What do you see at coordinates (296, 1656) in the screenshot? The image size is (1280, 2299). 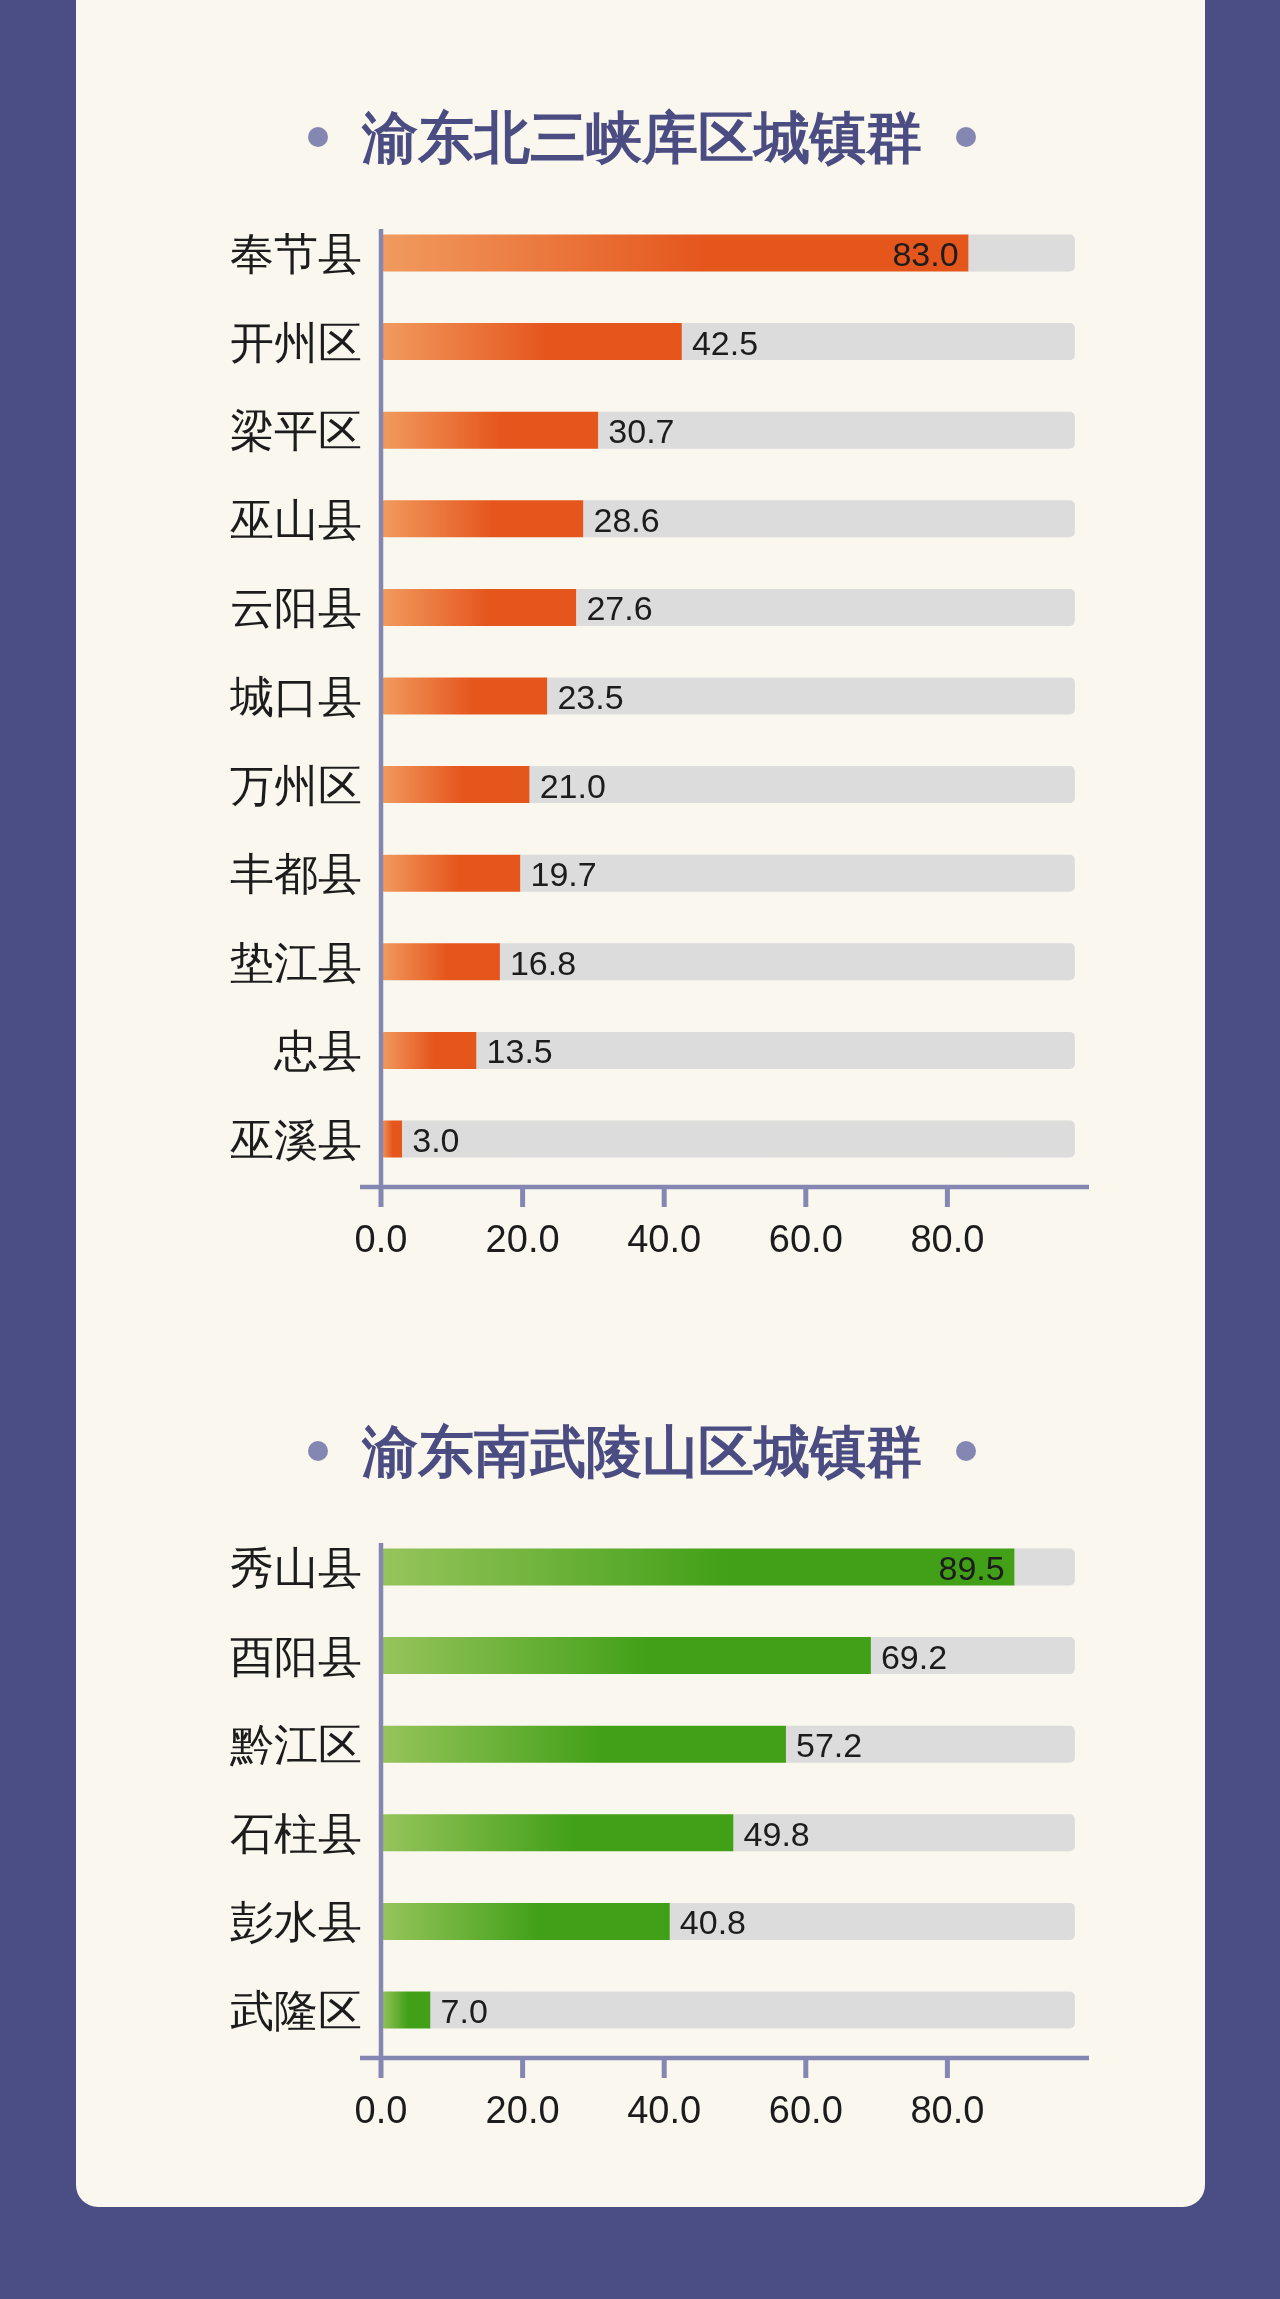 I see `category-label: 酉阳县` at bounding box center [296, 1656].